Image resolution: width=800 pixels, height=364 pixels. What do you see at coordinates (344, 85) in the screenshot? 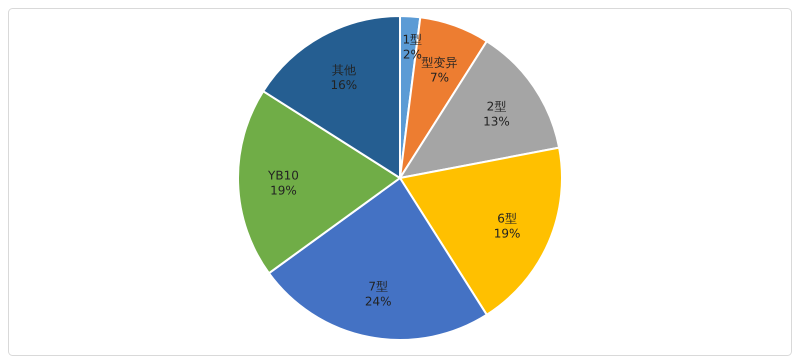
I see `data-label: 16%` at bounding box center [344, 85].